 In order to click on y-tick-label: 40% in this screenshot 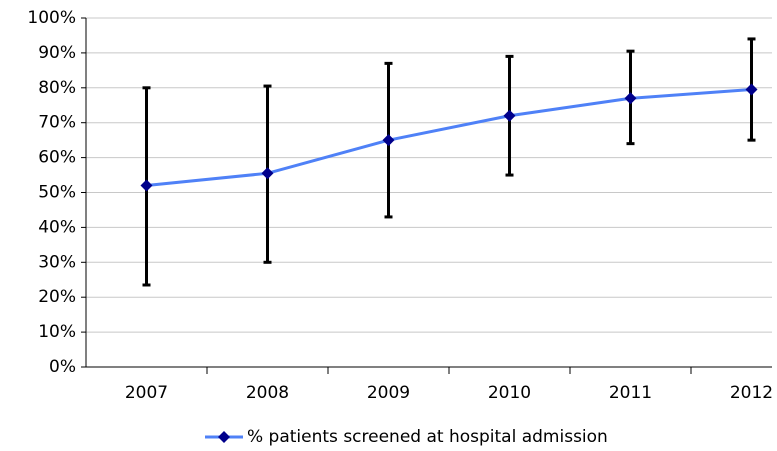, I will do `click(57, 227)`.